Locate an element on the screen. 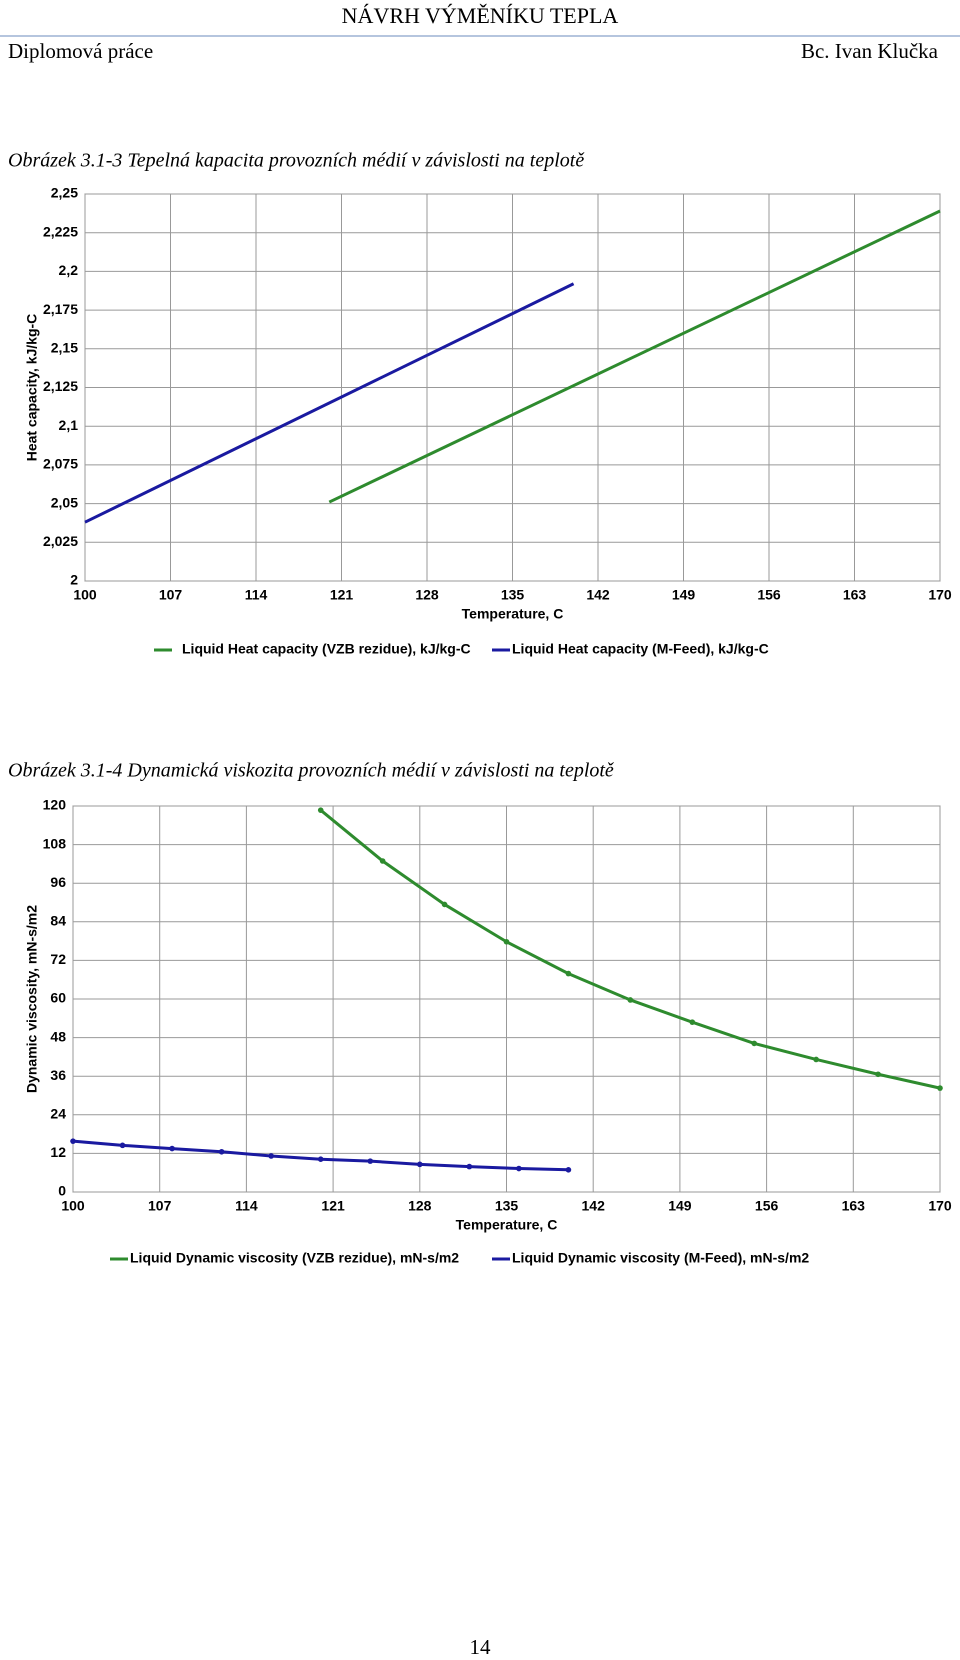 This screenshot has height=1660, width=960. header-title: NÁVRH VÝMĚNÍKU TEPLA is located at coordinates (480, 15).